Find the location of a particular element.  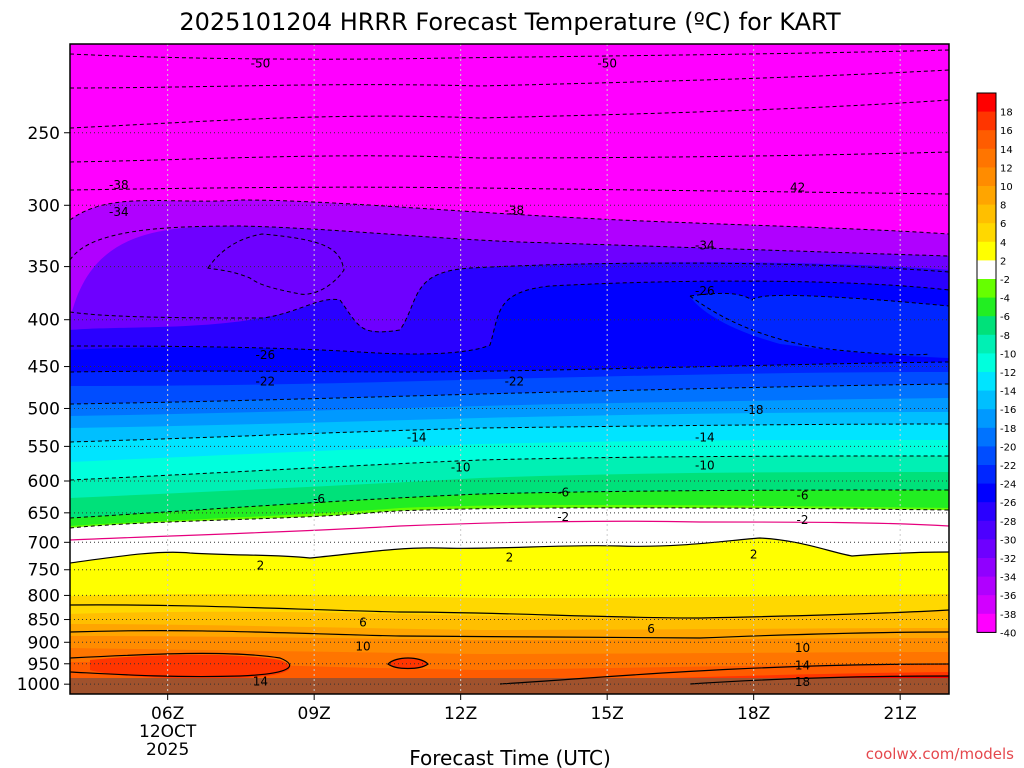

y-tick-label: 600 is located at coordinates (44, 482).